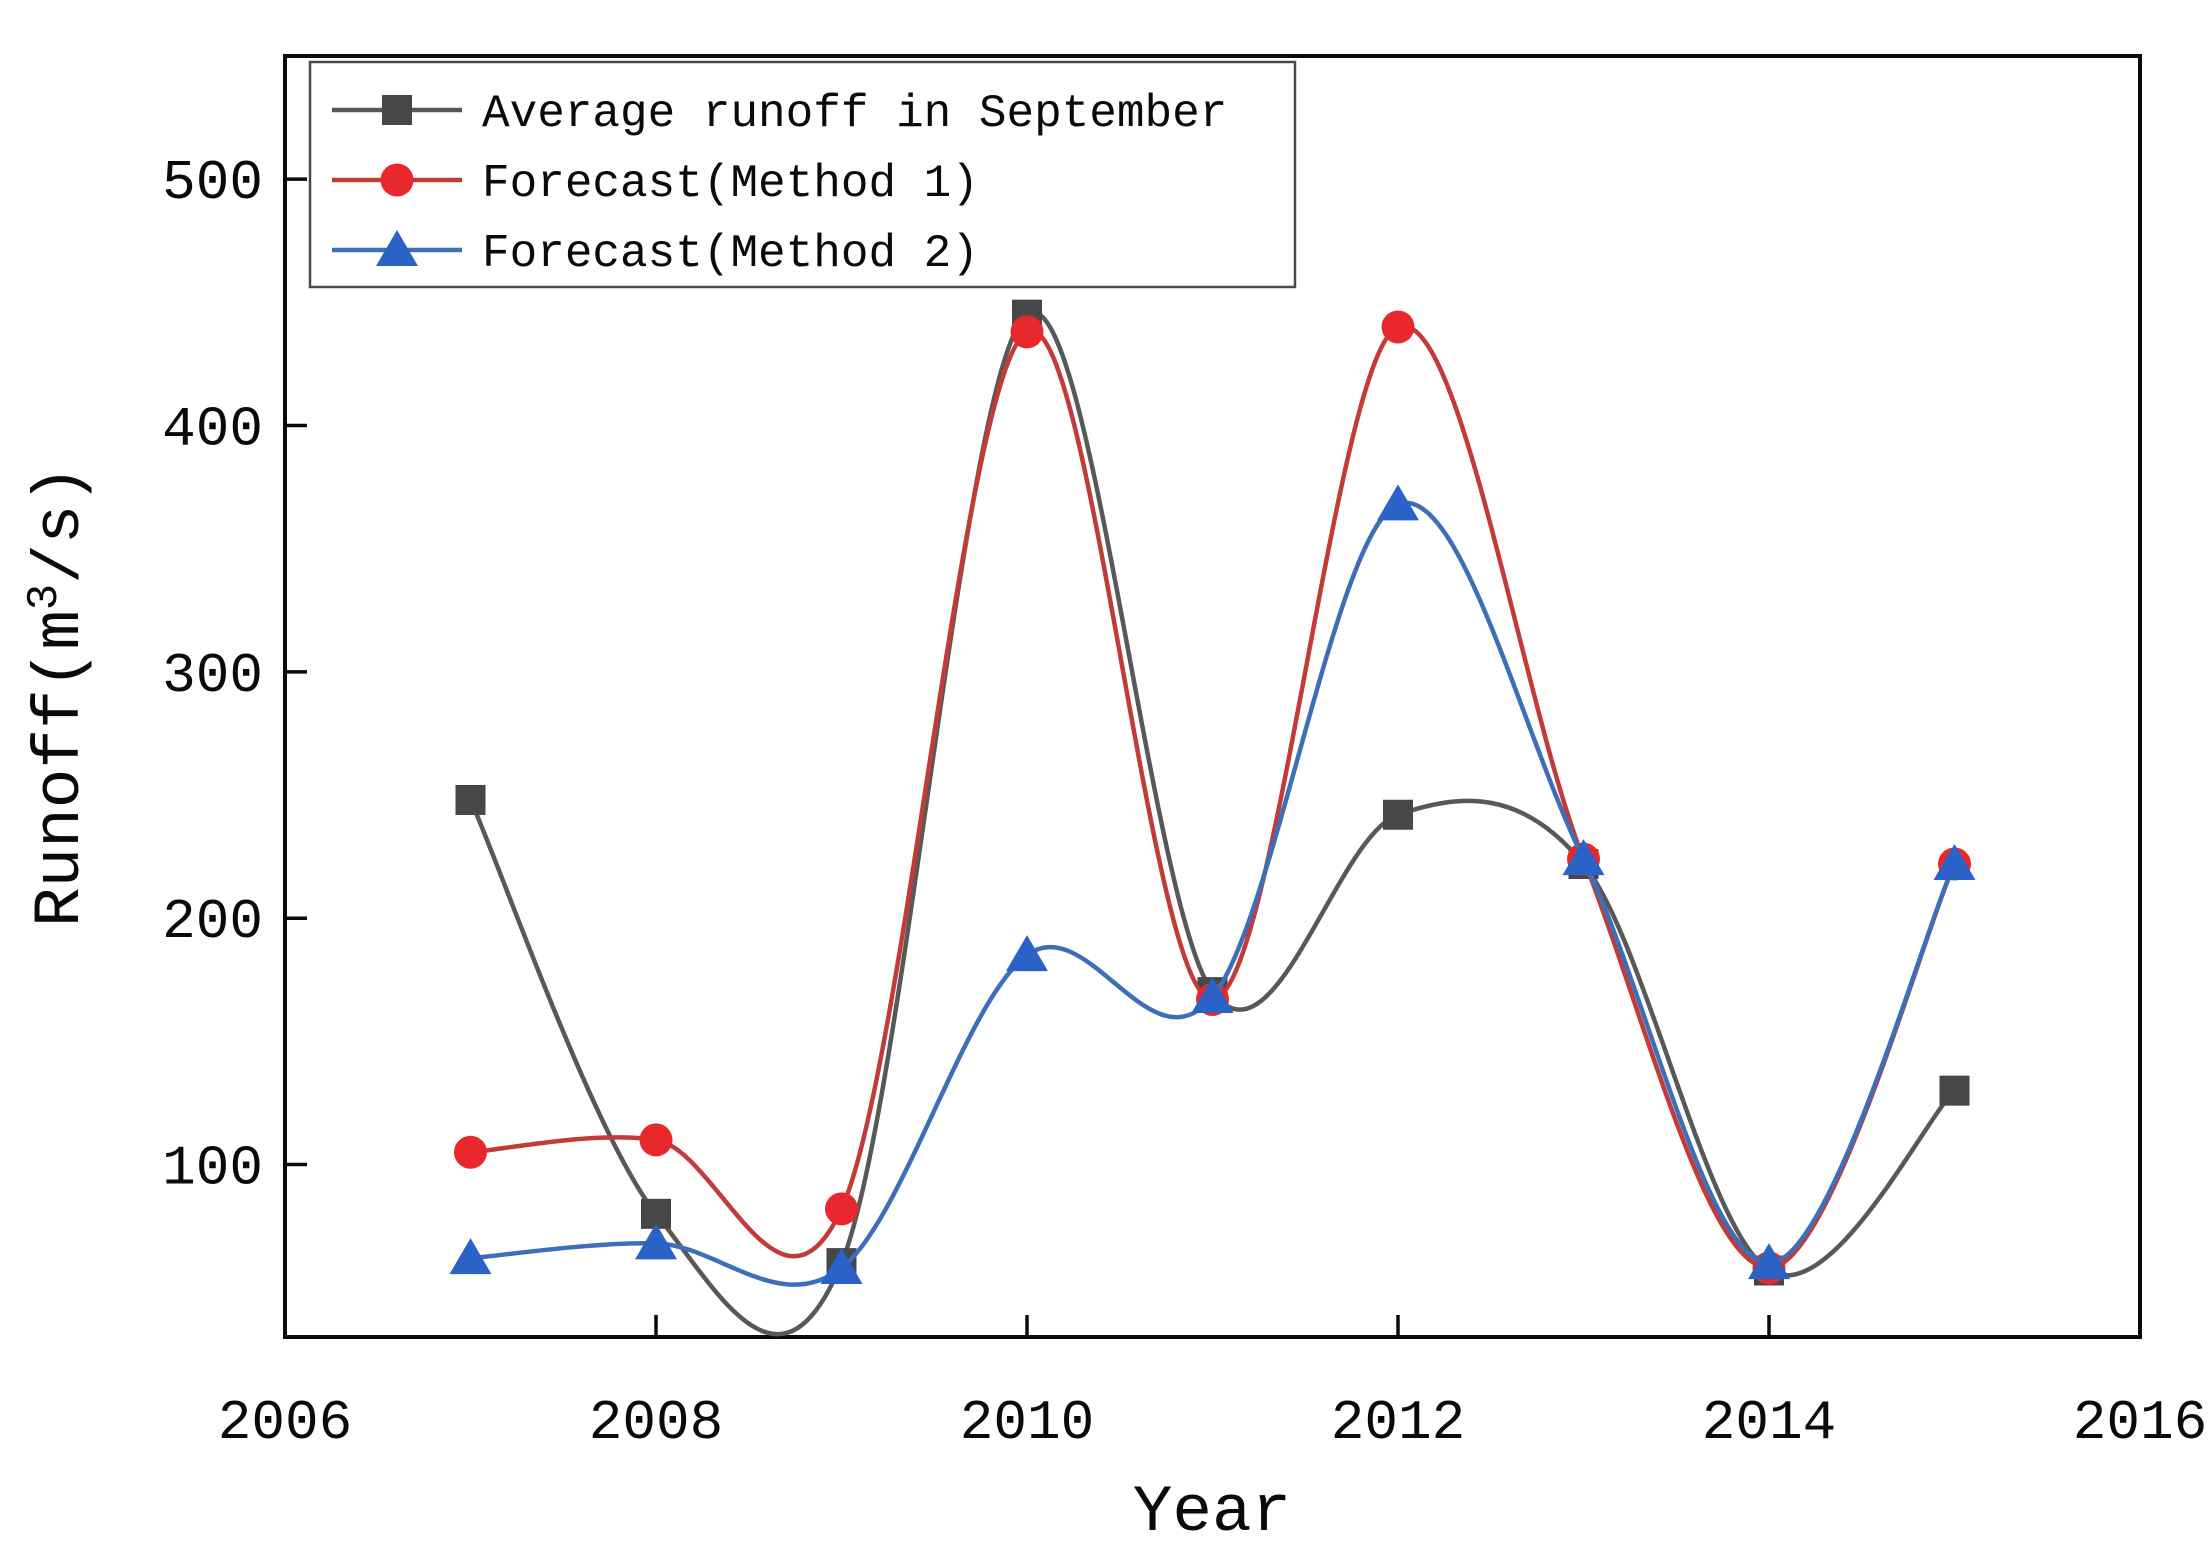  What do you see at coordinates (212, 183) in the screenshot?
I see `y-tick-label: 500` at bounding box center [212, 183].